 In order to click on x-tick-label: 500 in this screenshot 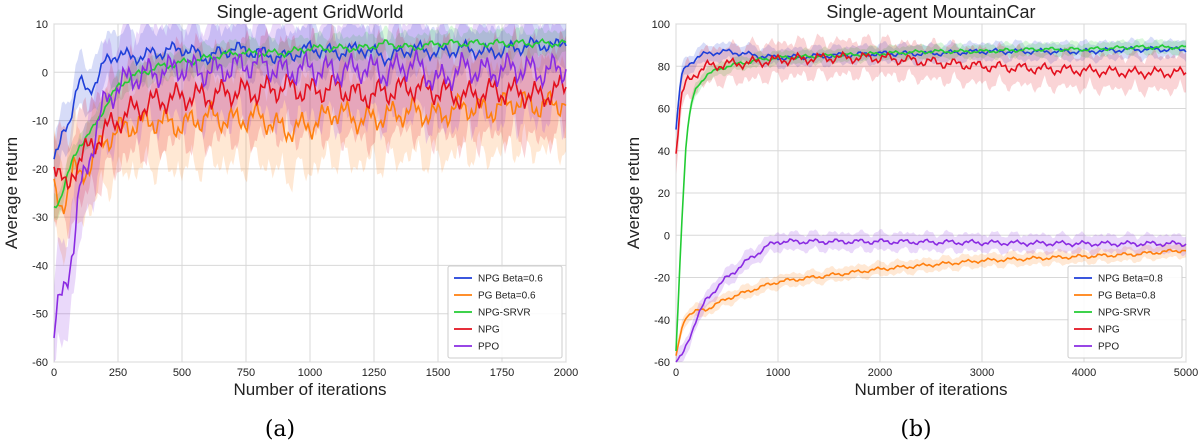, I will do `click(182, 373)`.